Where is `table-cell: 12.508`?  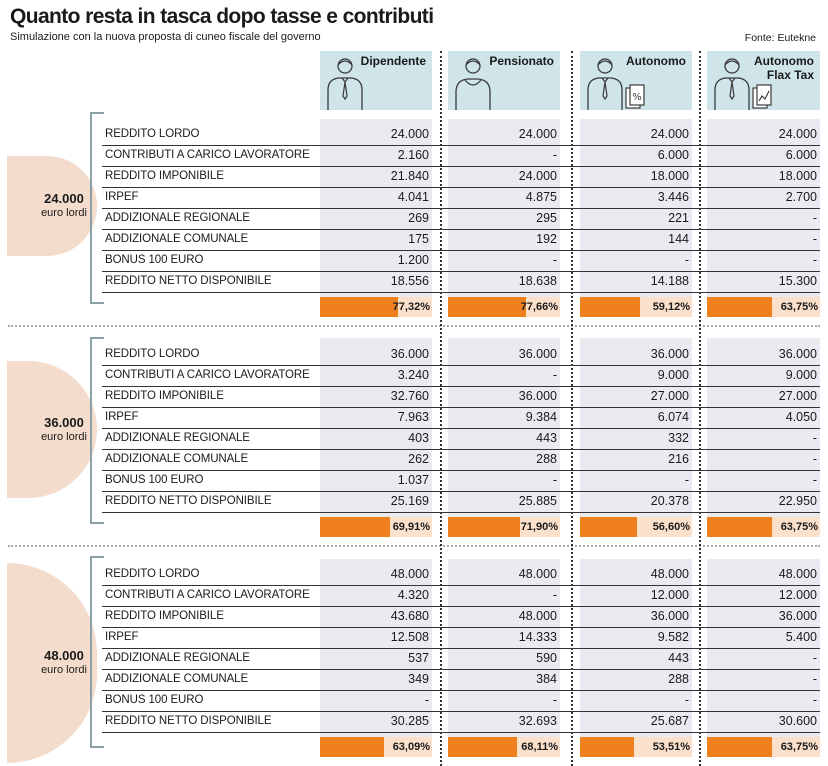 table-cell: 12.508 is located at coordinates (409, 637).